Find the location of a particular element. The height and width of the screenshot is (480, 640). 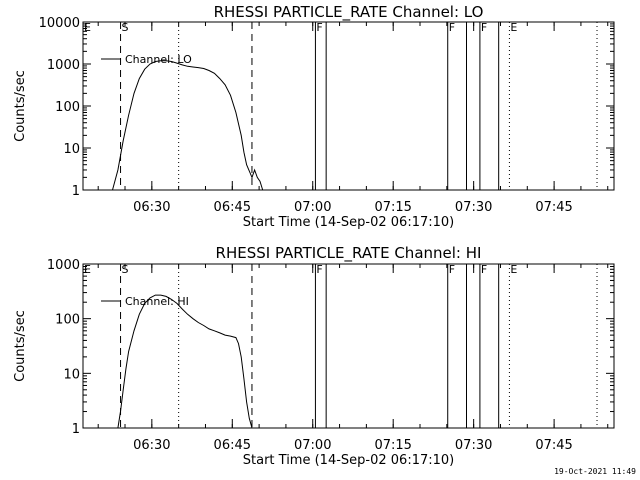

chart-title: RHESSI PARTICLE_RATE Channel: HI is located at coordinates (349, 253).